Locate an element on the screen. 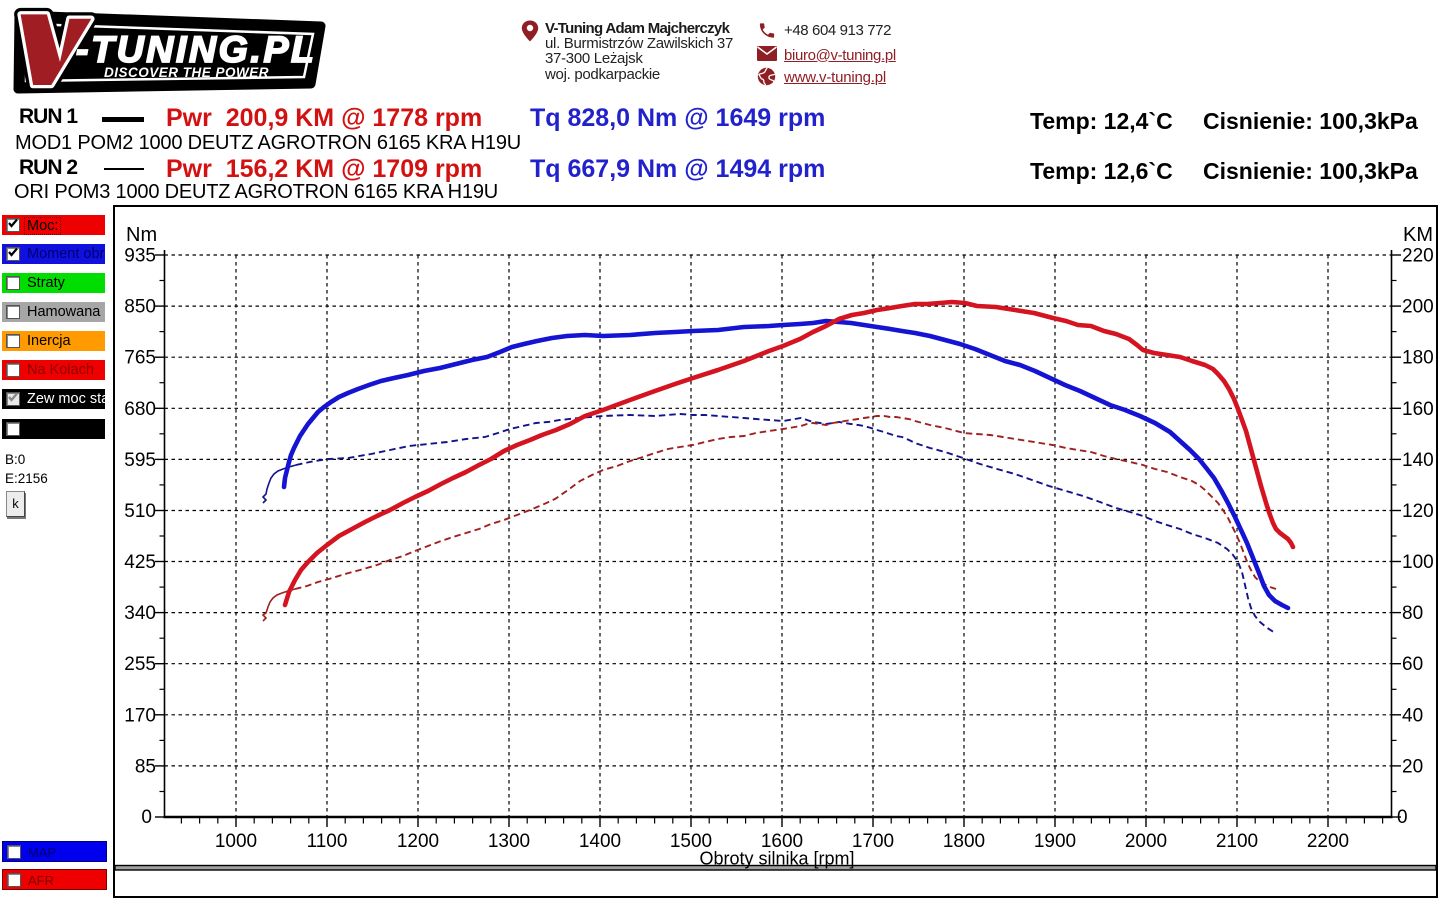 The image size is (1440, 900). svg-text: 1100 is located at coordinates (327, 841).